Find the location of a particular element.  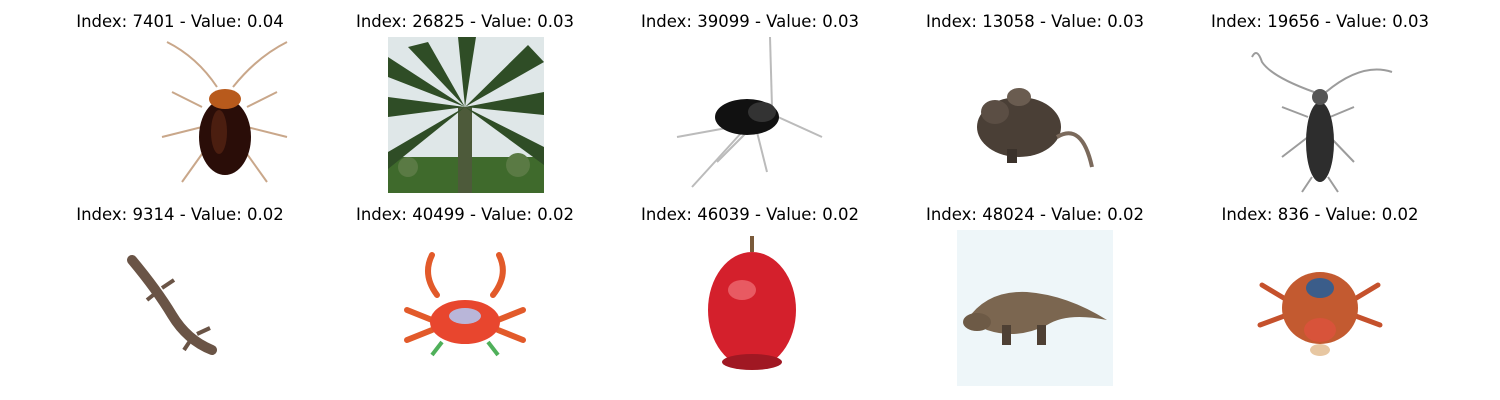

panel-title: Index: 26825 - Value: 0.03 is located at coordinates (464, 21).